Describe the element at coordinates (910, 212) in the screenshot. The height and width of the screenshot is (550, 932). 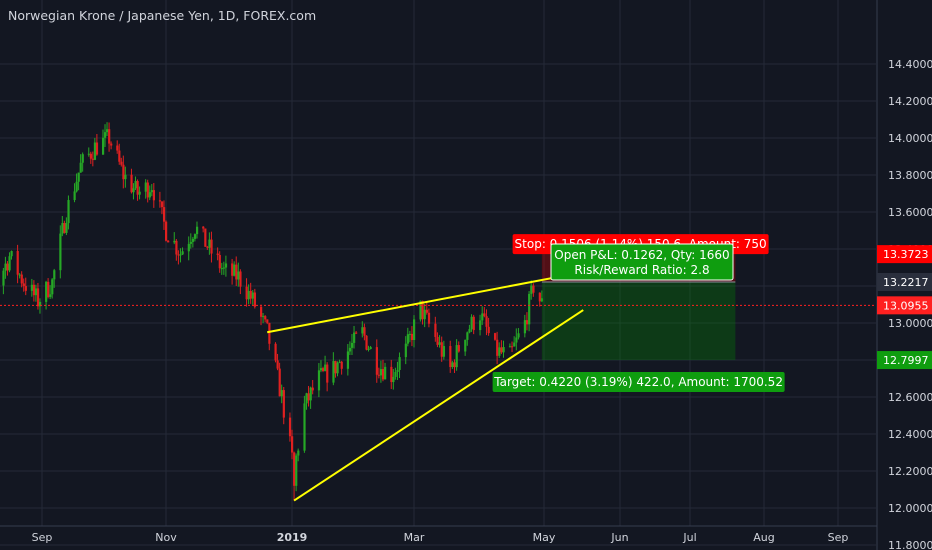
I see `y-tick-label: 13.6000` at that location.